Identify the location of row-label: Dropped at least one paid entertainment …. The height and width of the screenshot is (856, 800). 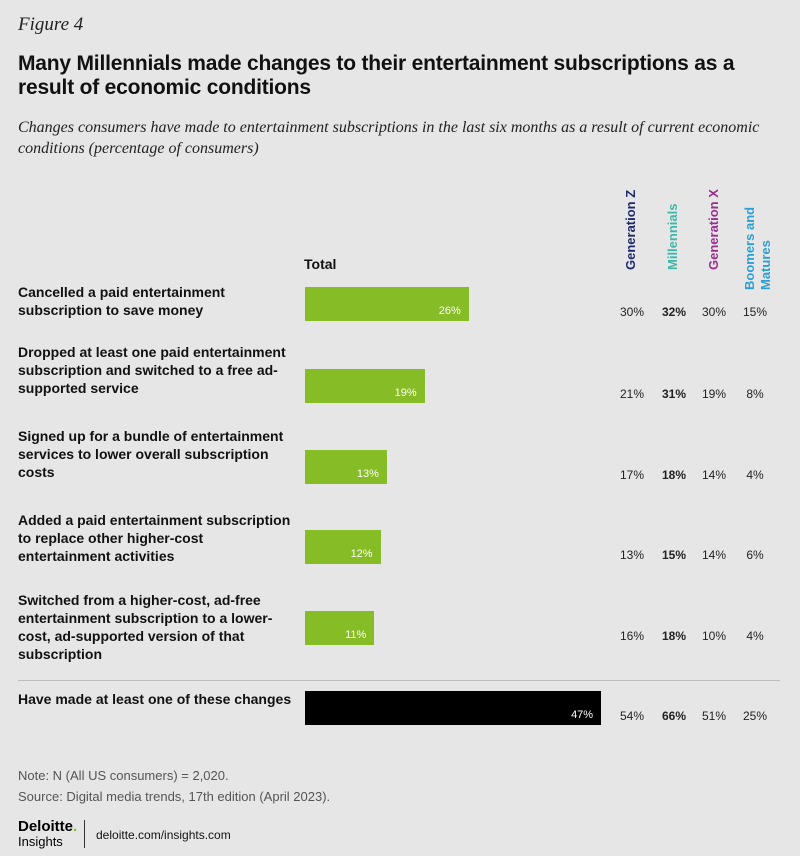
(152, 370).